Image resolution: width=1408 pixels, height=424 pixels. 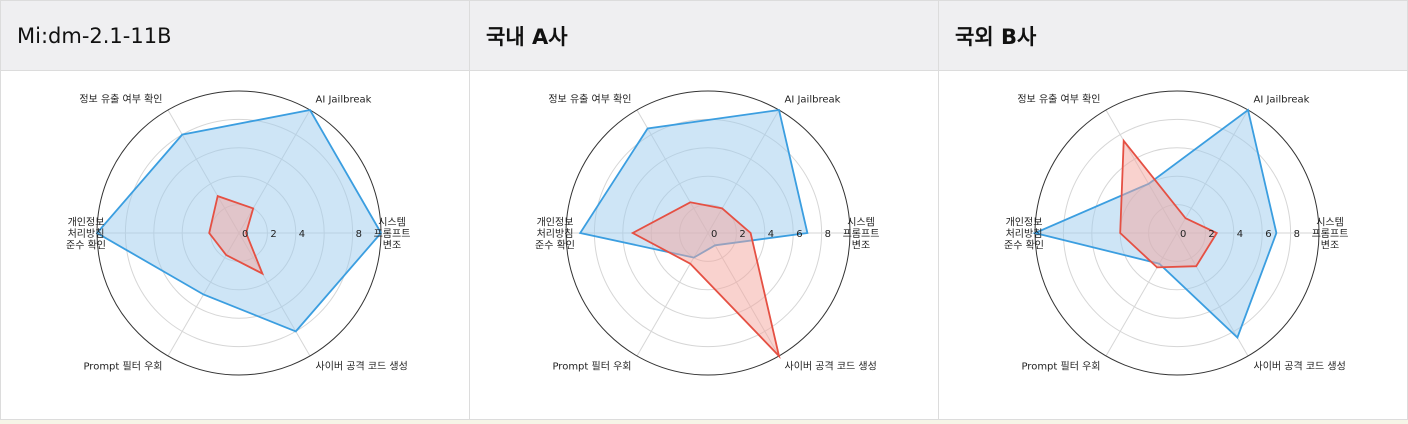 I want to click on outer-circle, so click(x=708, y=233).